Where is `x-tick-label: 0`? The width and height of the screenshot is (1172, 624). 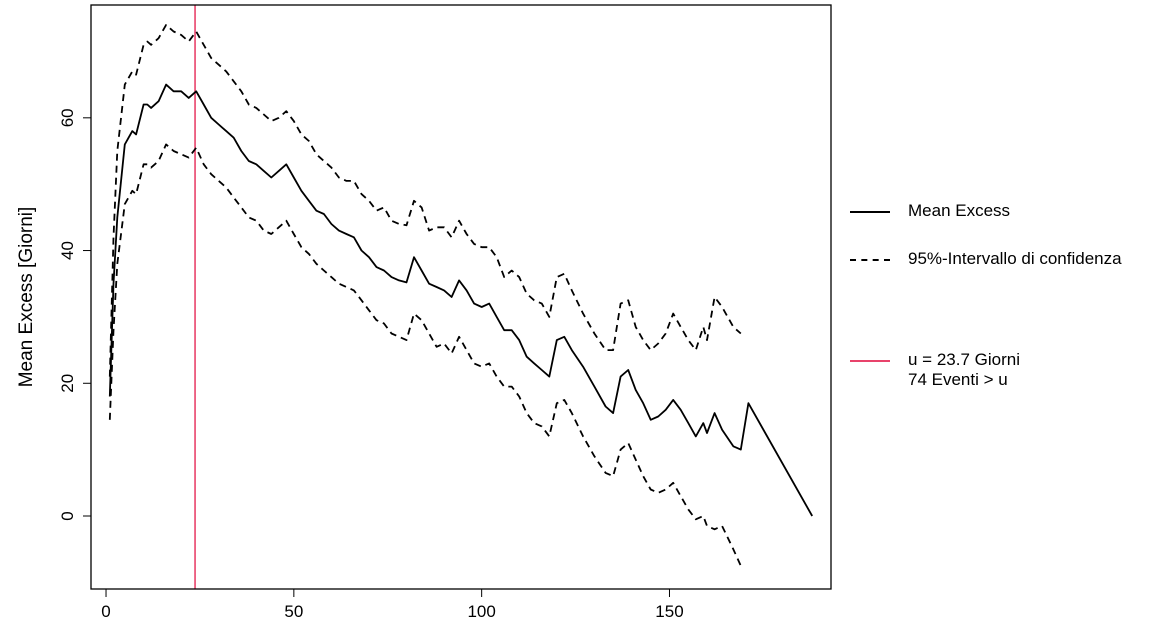
x-tick-label: 0 is located at coordinates (105, 611).